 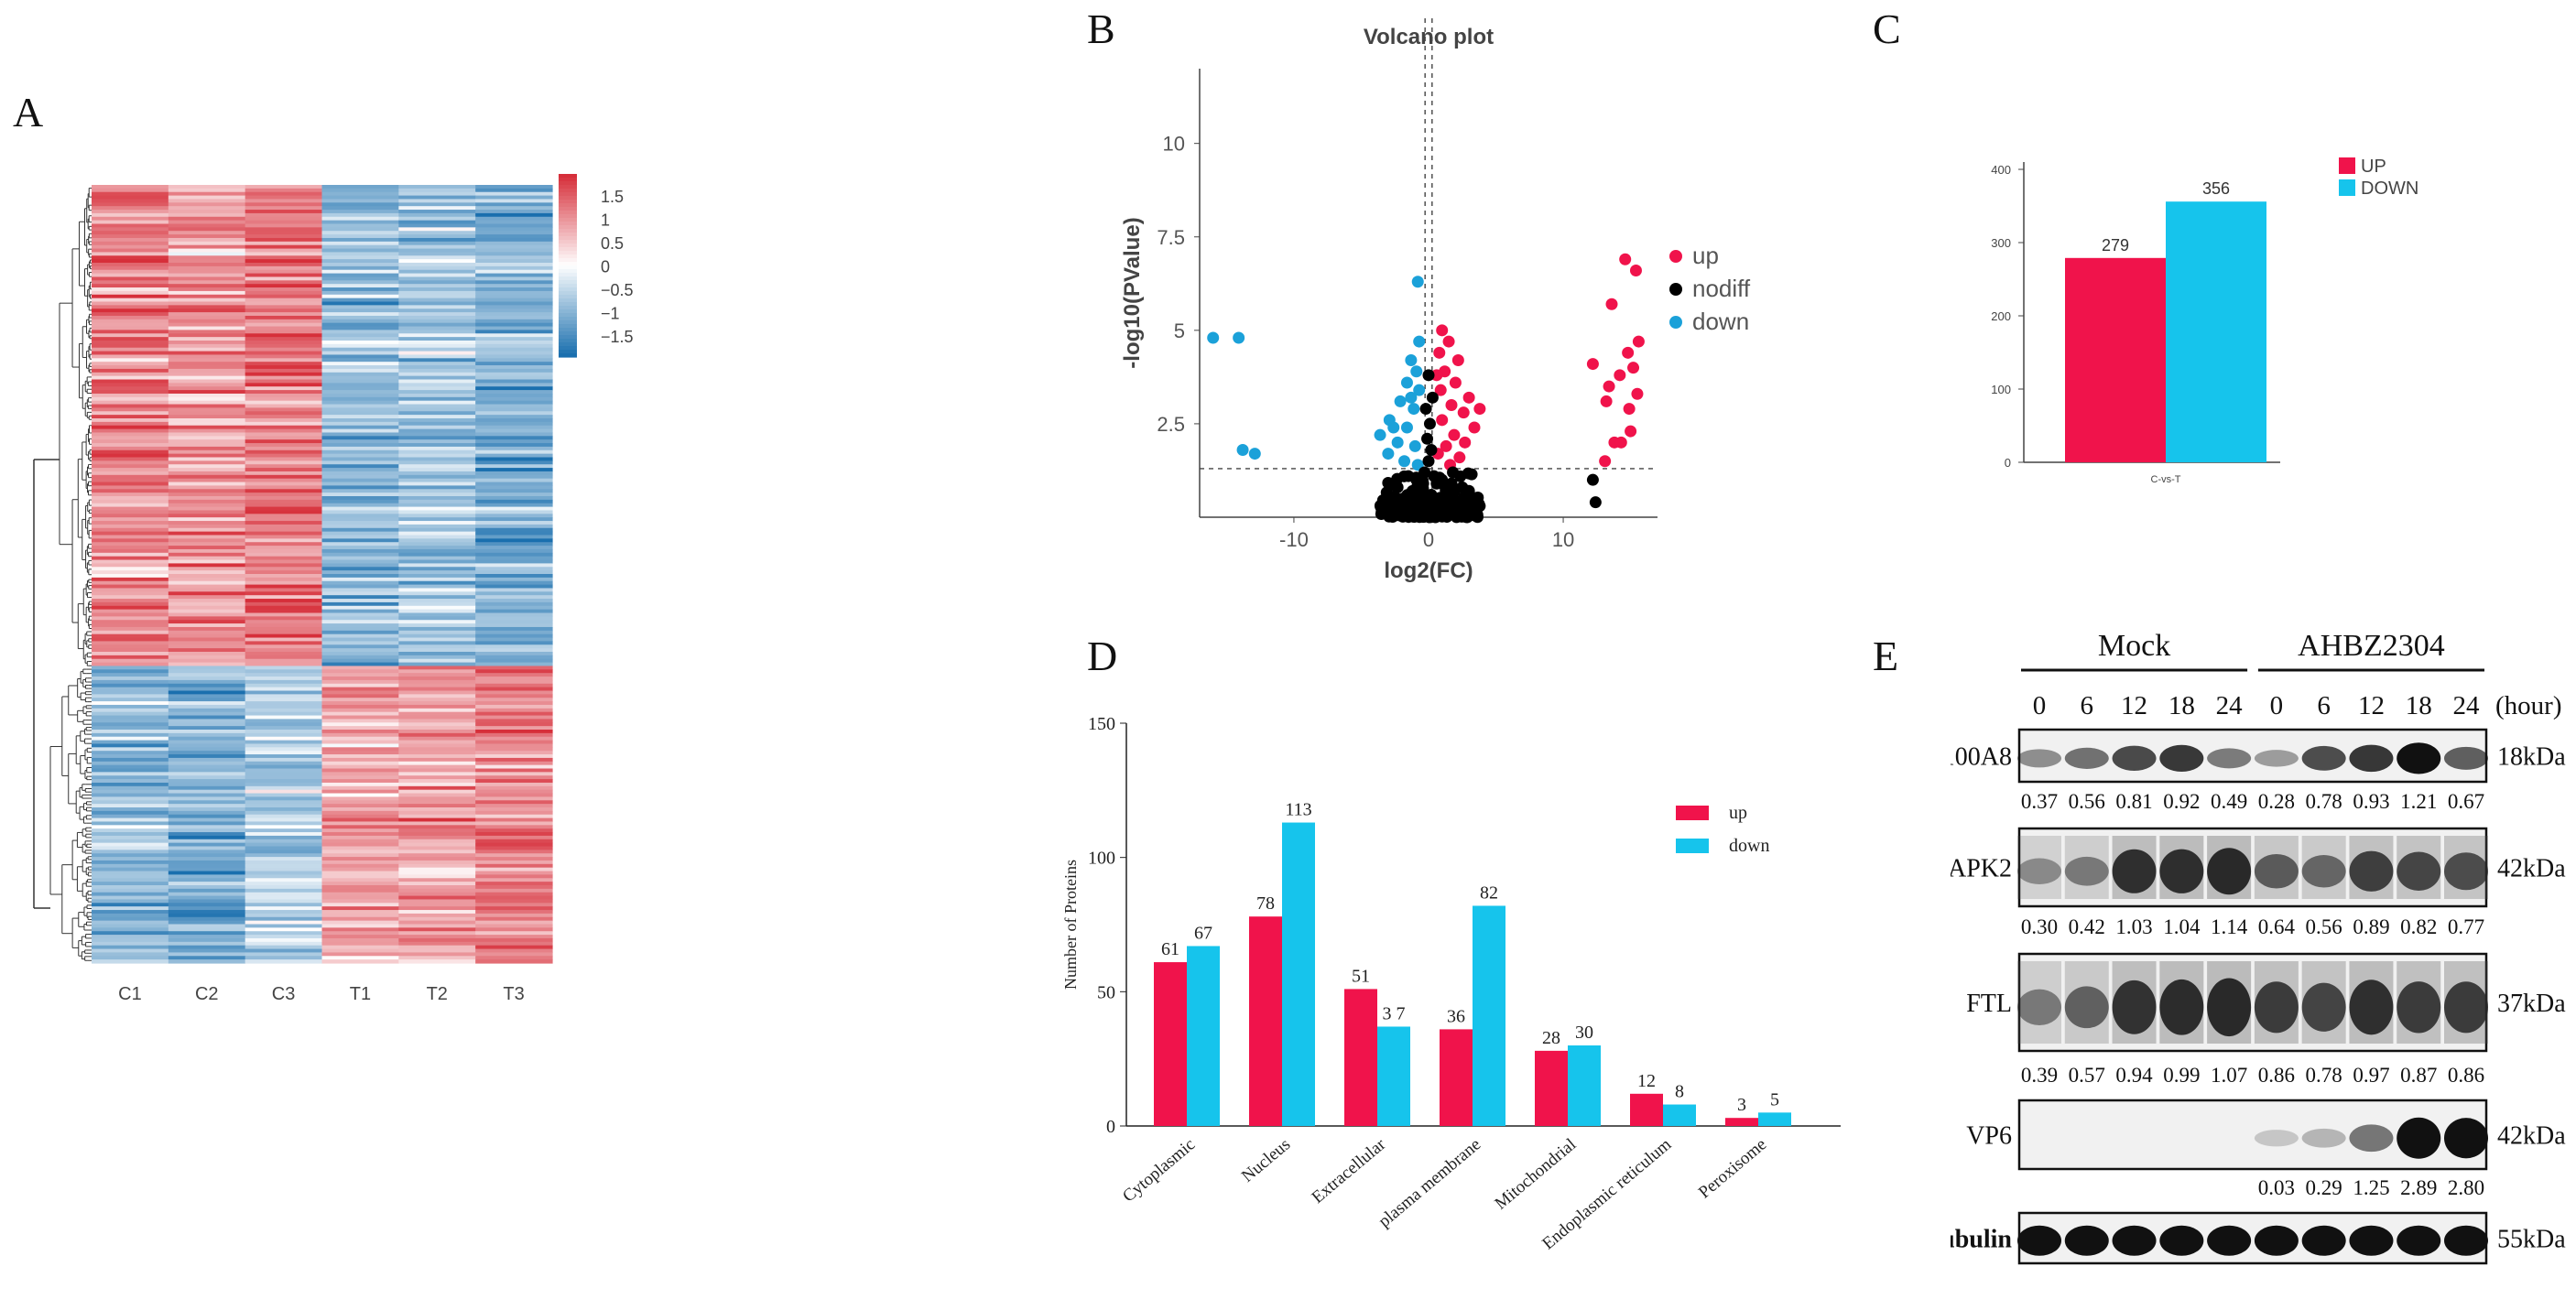 What do you see at coordinates (1110, 1127) in the screenshot?
I see `d-y-tick-label: 0` at bounding box center [1110, 1127].